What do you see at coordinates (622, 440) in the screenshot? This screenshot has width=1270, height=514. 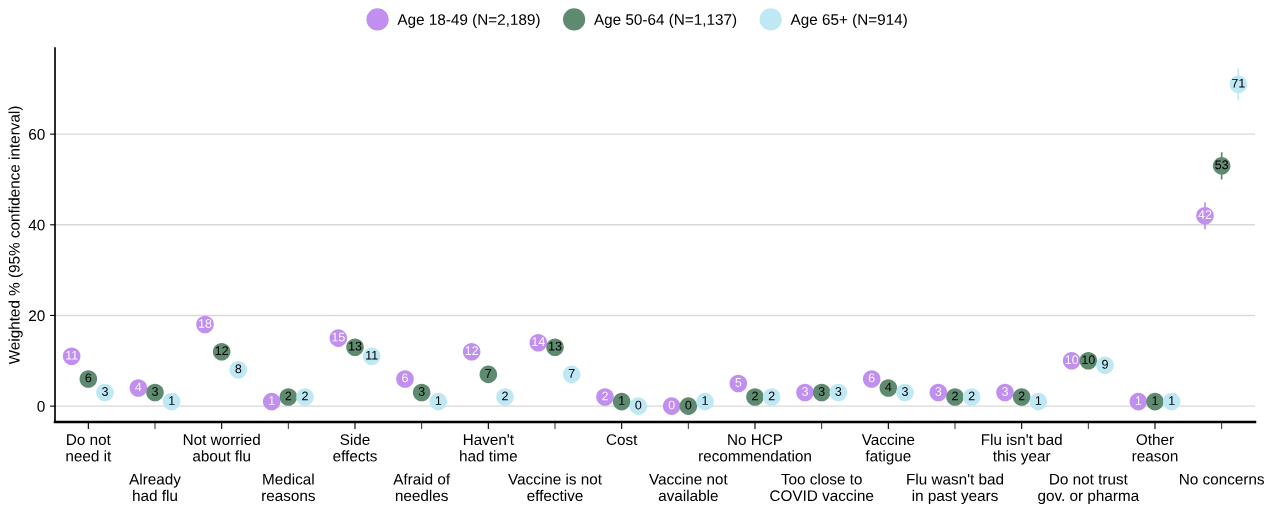 I see `x-tick-label: Cost` at bounding box center [622, 440].